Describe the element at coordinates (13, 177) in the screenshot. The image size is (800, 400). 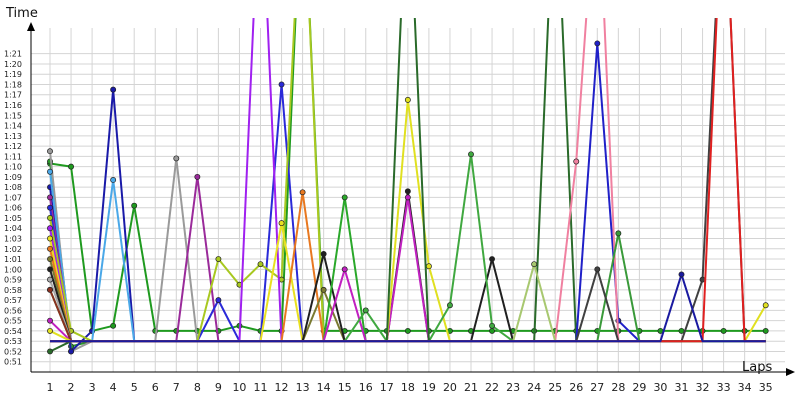
I see `y-tick-label: 1:09` at that location.